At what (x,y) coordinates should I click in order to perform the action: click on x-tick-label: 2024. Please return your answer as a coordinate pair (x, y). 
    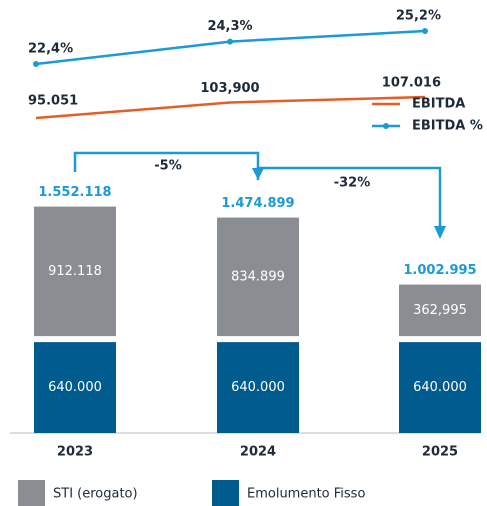
    Looking at the image, I should click on (258, 452).